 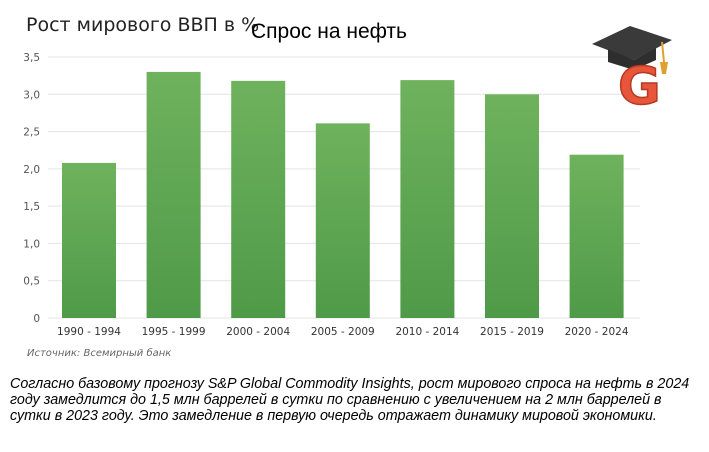 What do you see at coordinates (427, 332) in the screenshot?
I see `x-tick-label: 2010 - 2014` at bounding box center [427, 332].